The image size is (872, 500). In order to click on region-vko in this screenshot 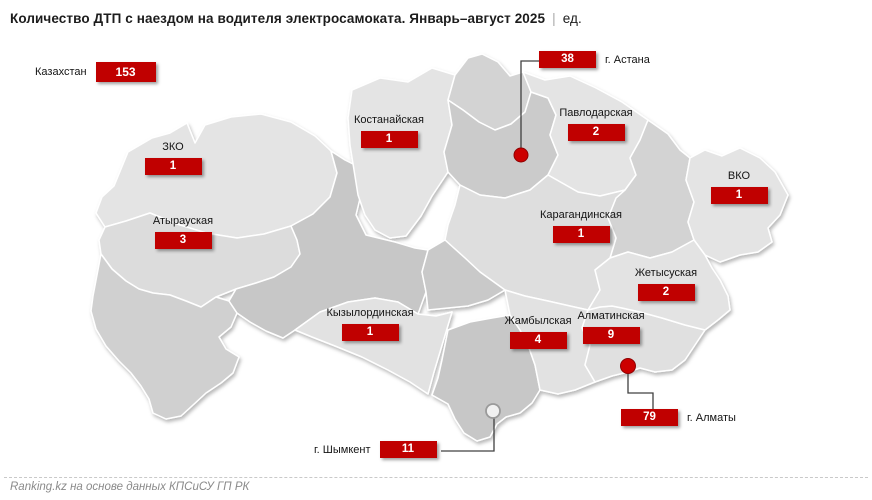, I will do `click(737, 205)`.